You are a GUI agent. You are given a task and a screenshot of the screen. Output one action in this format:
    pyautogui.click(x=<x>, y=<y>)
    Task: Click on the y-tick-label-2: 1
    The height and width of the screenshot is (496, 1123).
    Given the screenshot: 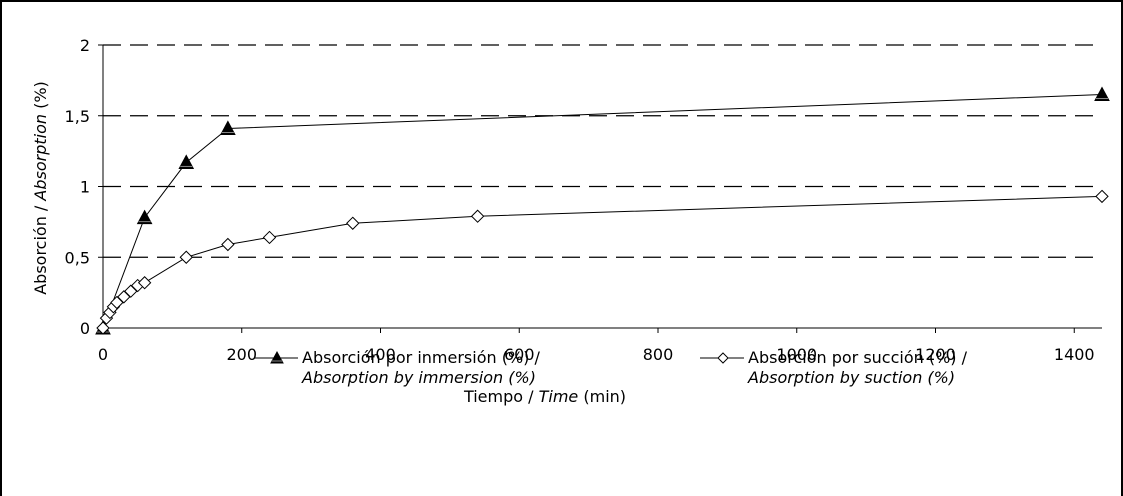 What is the action you would take?
    pyautogui.click(x=85, y=187)
    